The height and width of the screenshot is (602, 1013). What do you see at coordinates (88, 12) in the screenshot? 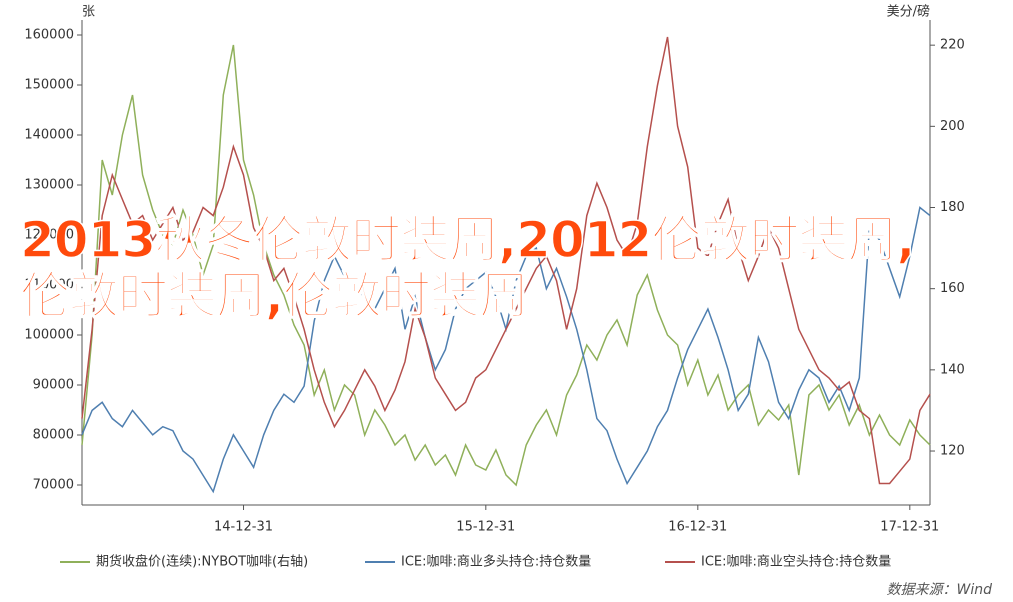
I see `y-axis-label: 张` at bounding box center [88, 12].